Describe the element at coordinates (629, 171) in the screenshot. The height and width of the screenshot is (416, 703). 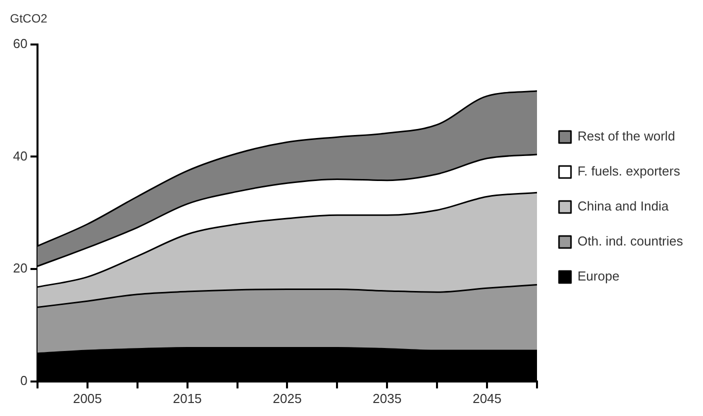
I see `legend-label: F. fuels. exporters` at that location.